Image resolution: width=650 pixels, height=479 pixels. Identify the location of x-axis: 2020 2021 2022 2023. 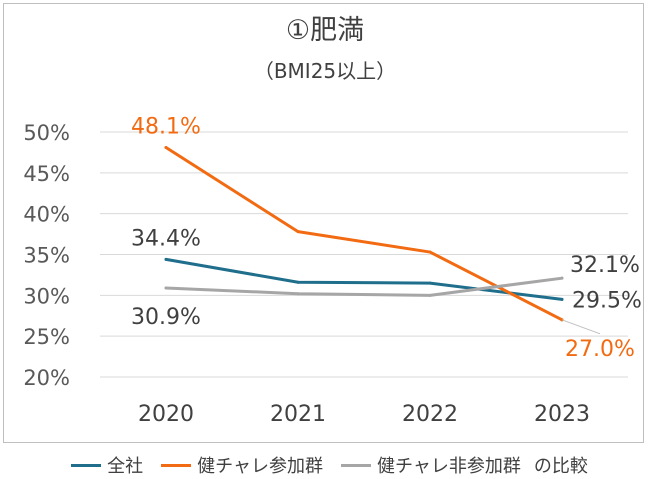
(364, 414).